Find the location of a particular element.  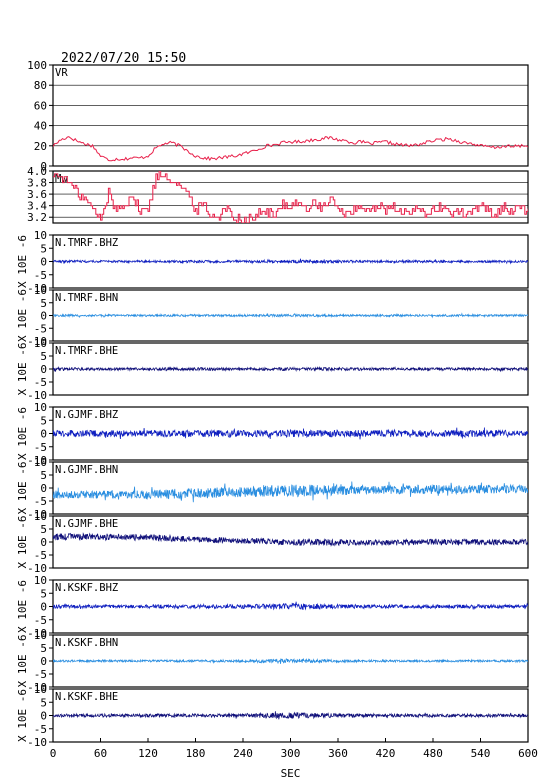

y-tick-label: 3.4 is located at coordinates (37, 206).